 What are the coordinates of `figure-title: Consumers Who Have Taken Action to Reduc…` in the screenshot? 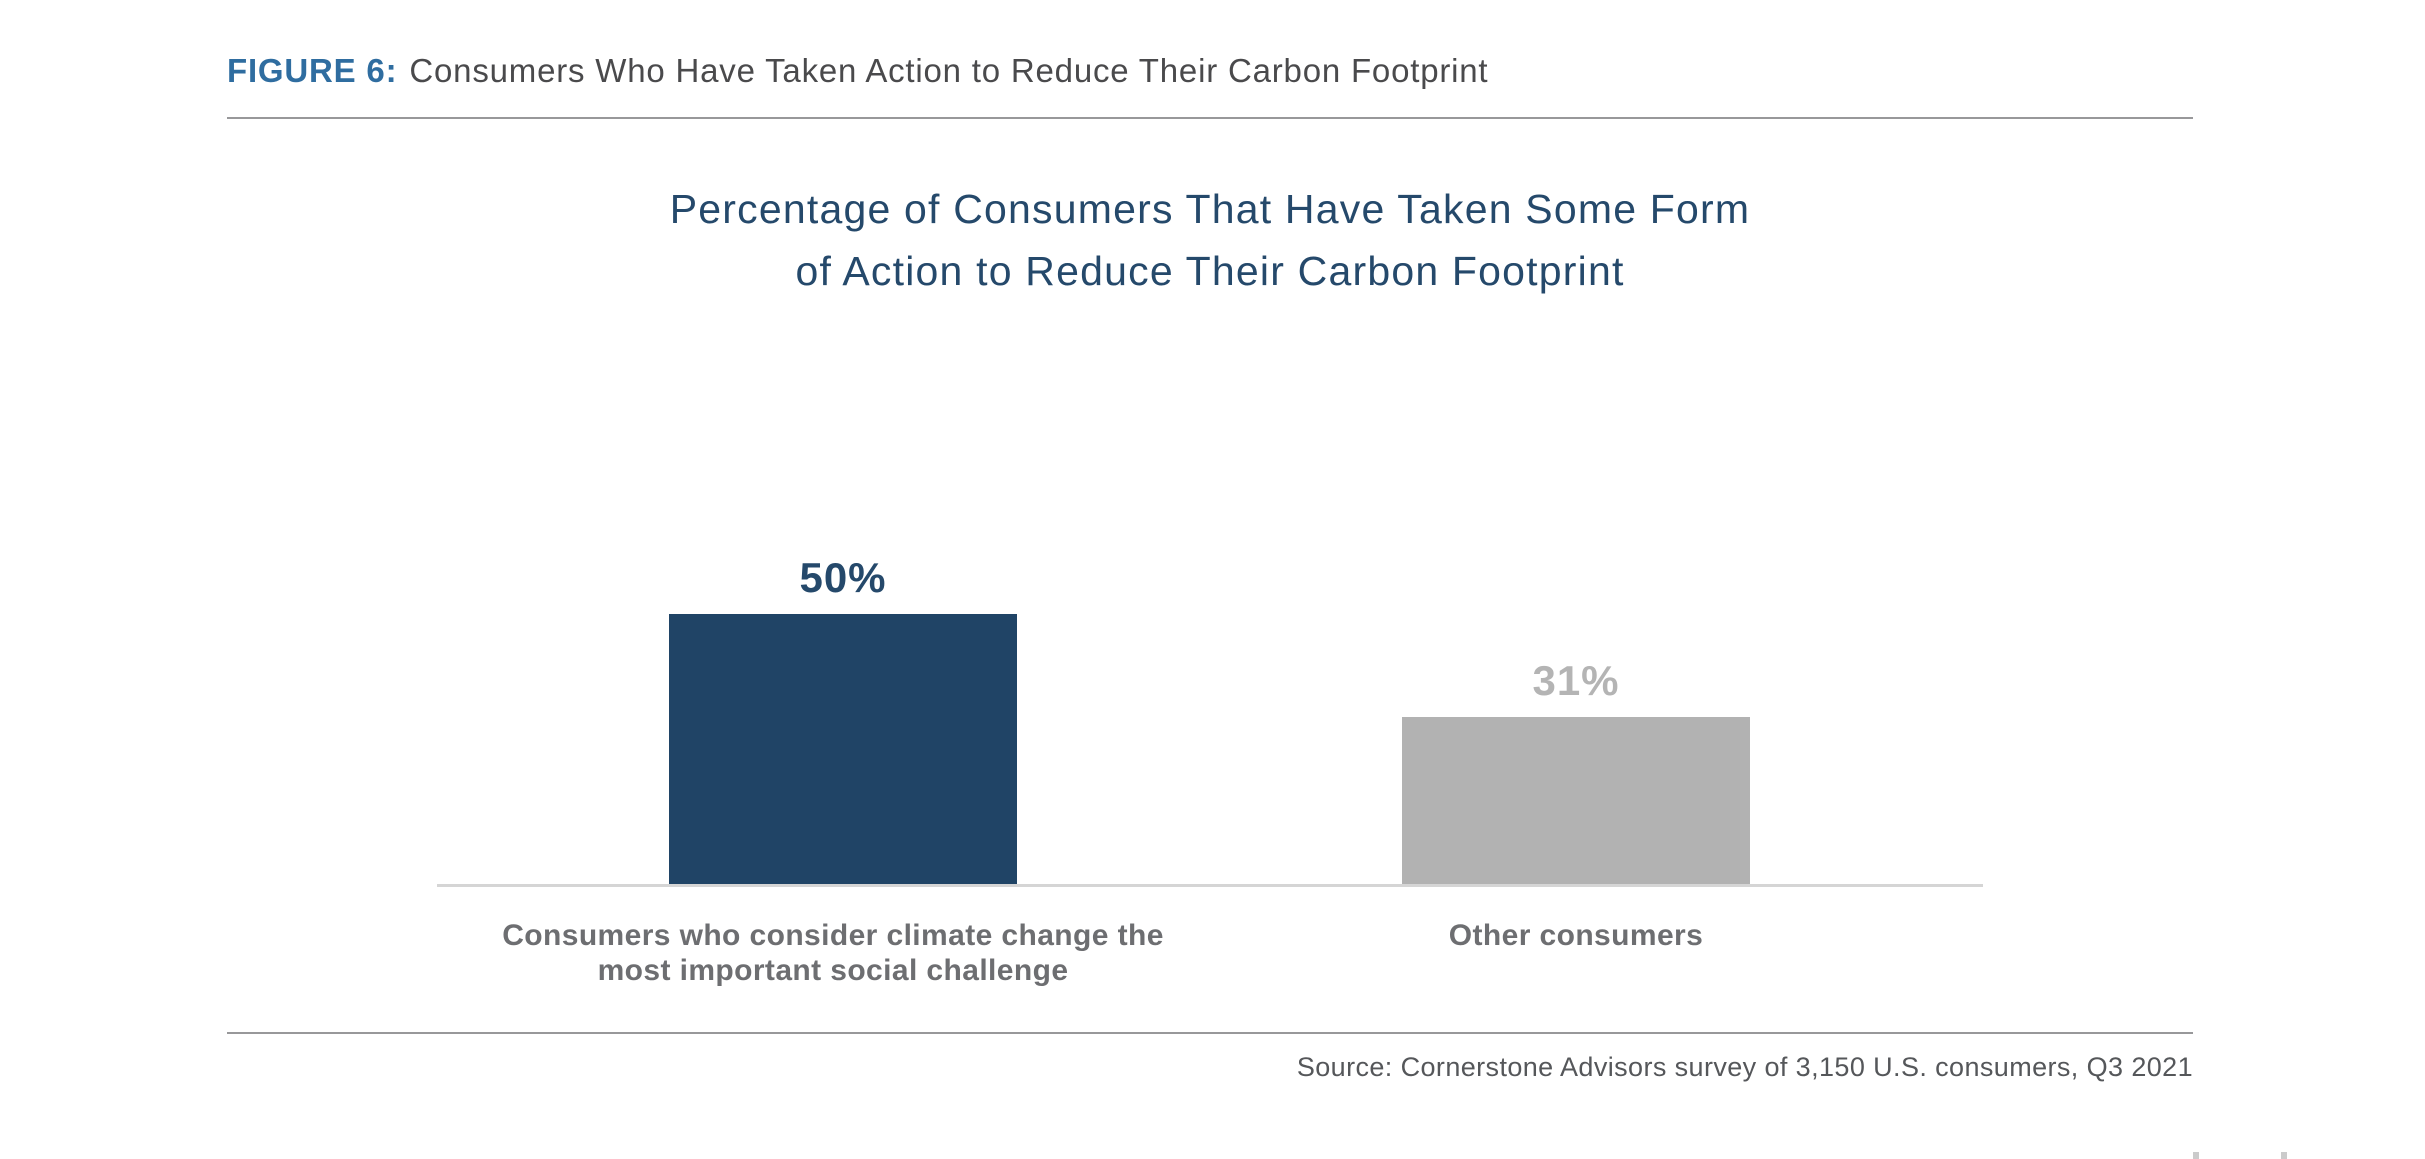 It's located at (949, 70).